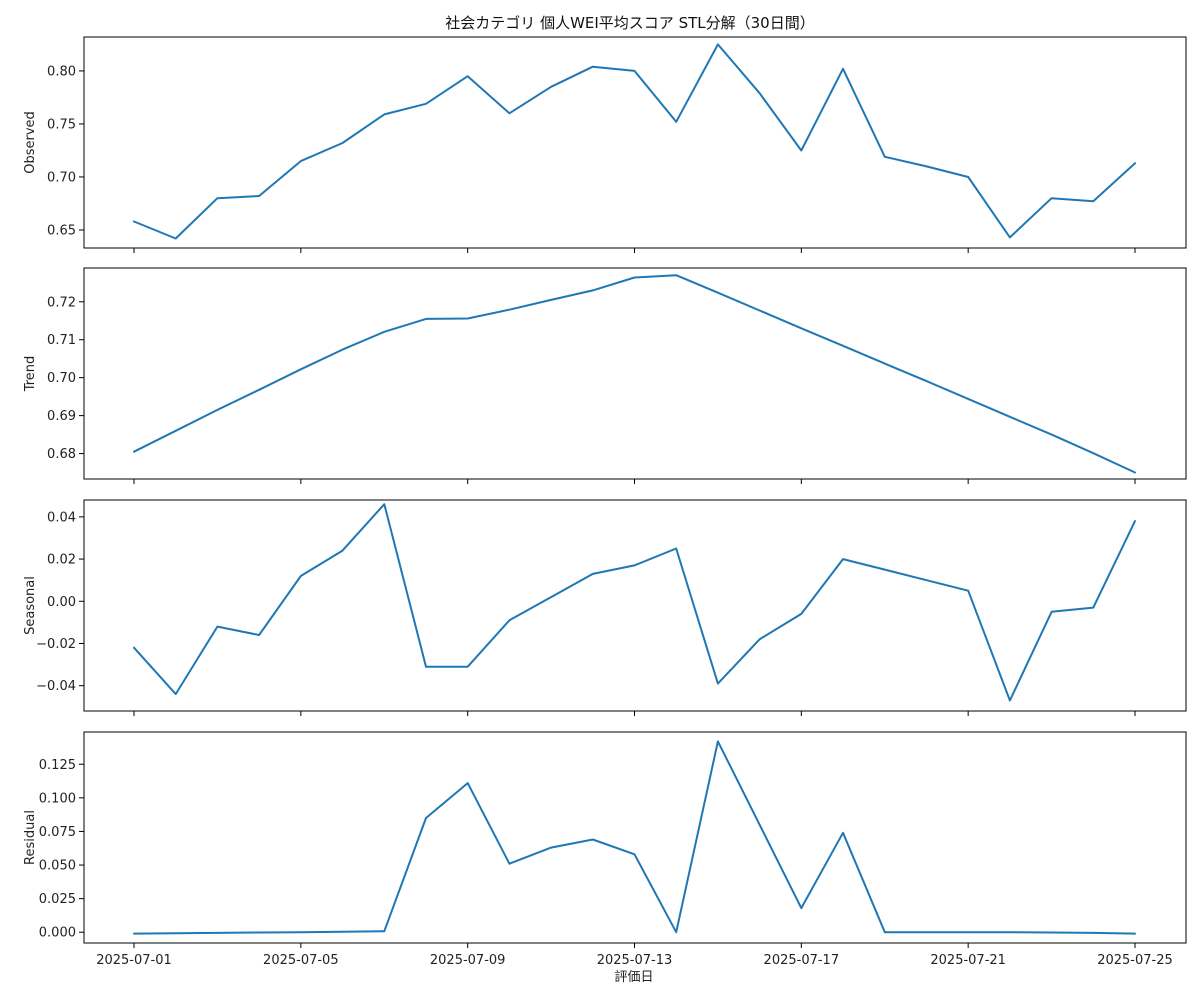  I want to click on observed-y-tick-label: 0.65, so click(61, 230).